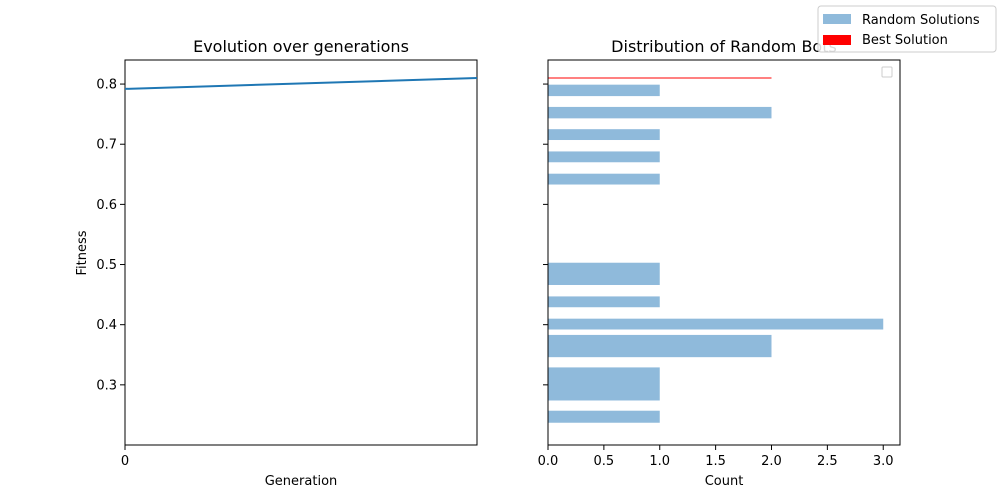 The height and width of the screenshot is (500, 1000). I want to click on right-chart-title: Distribution of Random Bots, so click(724, 46).